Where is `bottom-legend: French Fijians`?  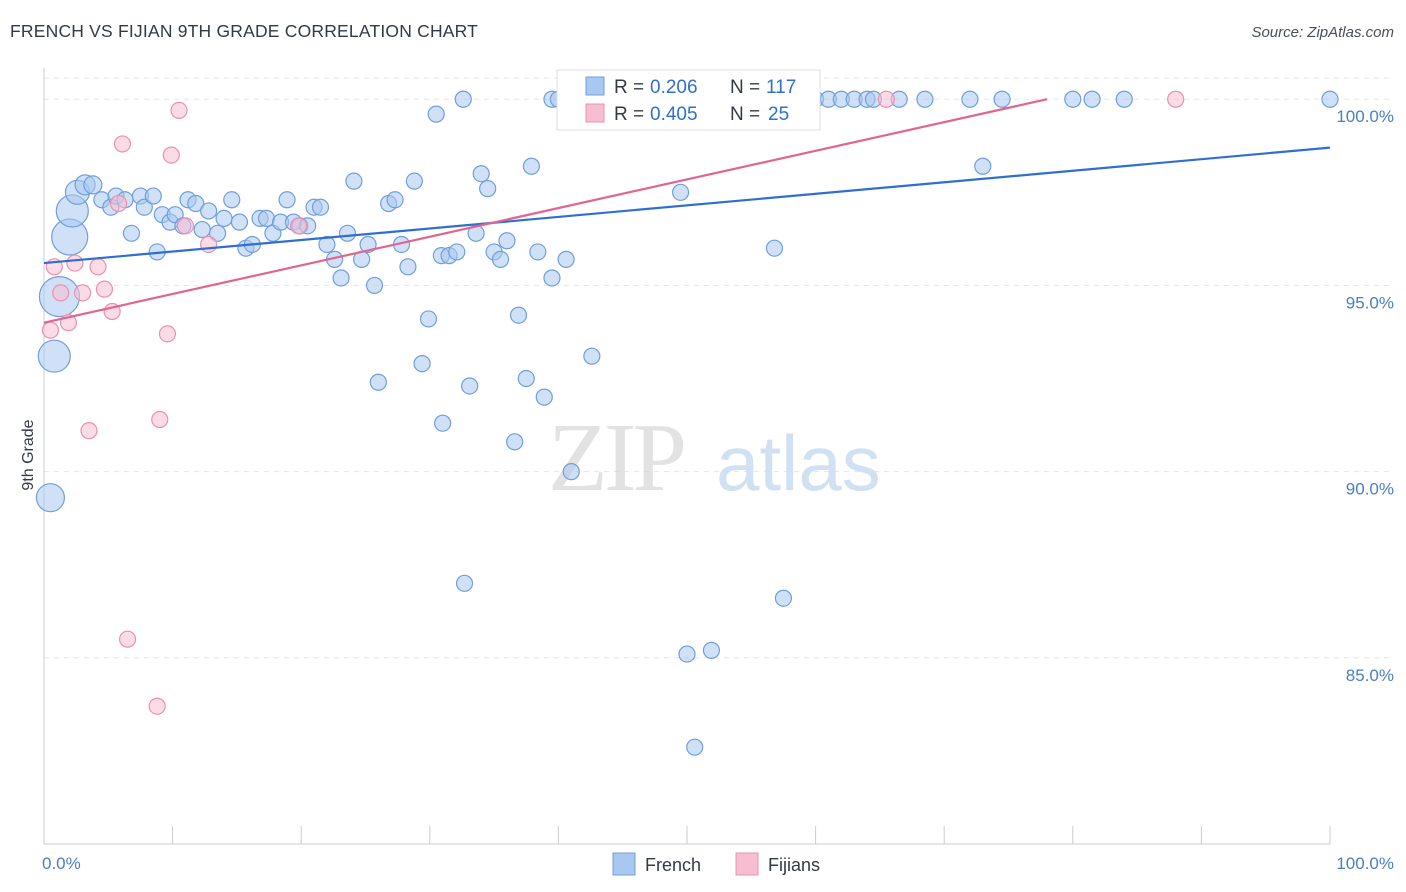
bottom-legend: French Fijians is located at coordinates (716, 864).